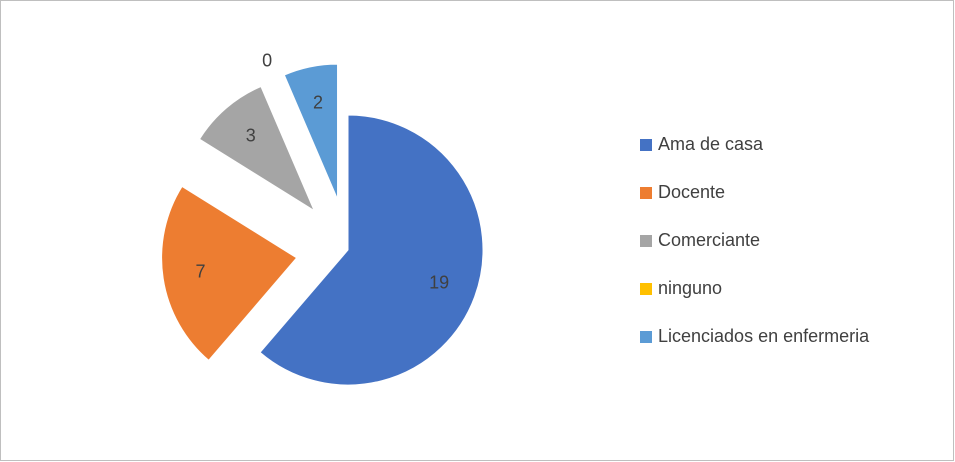 The width and height of the screenshot is (955, 462). Describe the element at coordinates (690, 288) in the screenshot. I see `legend-label: ninguno` at that location.